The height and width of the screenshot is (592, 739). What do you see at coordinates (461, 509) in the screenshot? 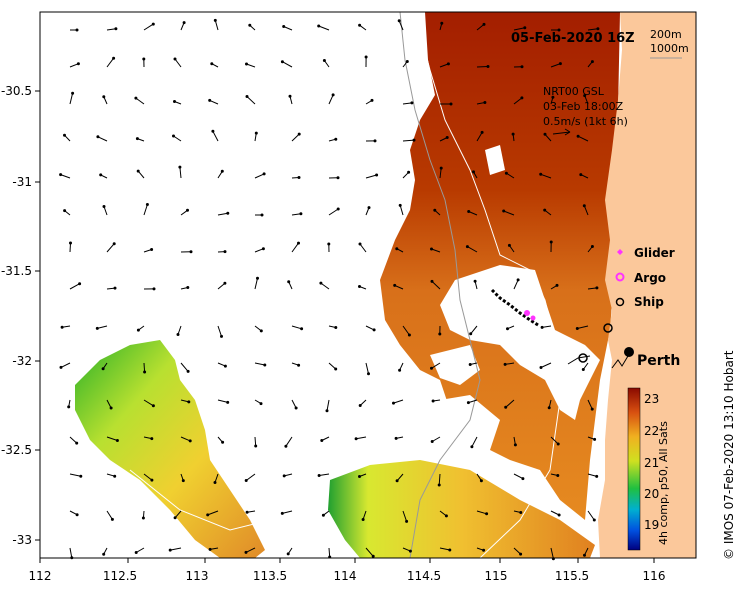
I see `sst-south-patch` at bounding box center [461, 509].